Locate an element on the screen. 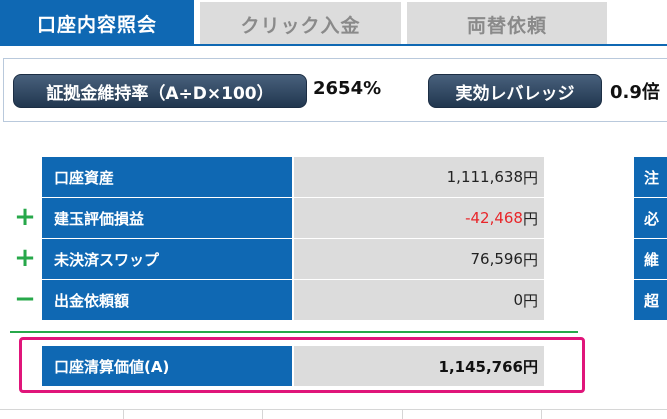 The image size is (667, 419). tab-bar: 口座内容照会 クリック入金 両替依頼 is located at coordinates (333, 23).